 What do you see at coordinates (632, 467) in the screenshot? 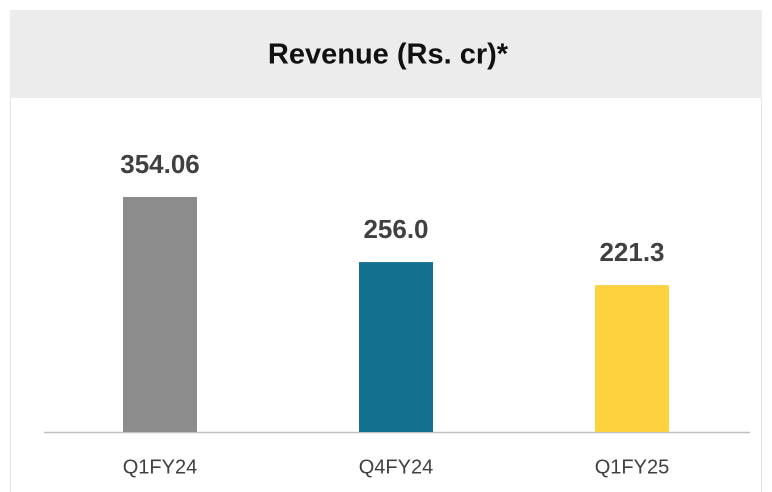
I see `x-tick-label: Q1FY25` at bounding box center [632, 467].